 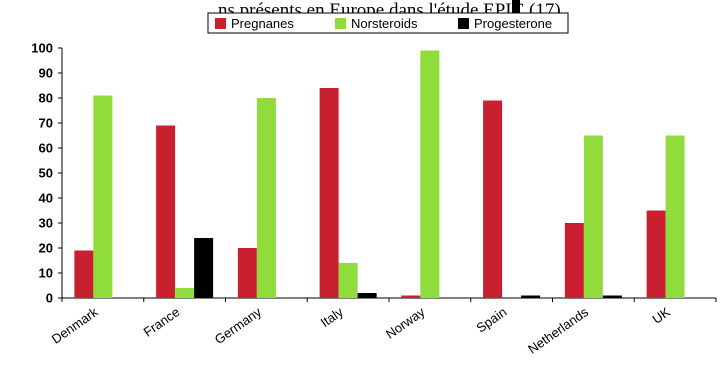 I want to click on y-tick-label: 50, so click(x=46, y=173).